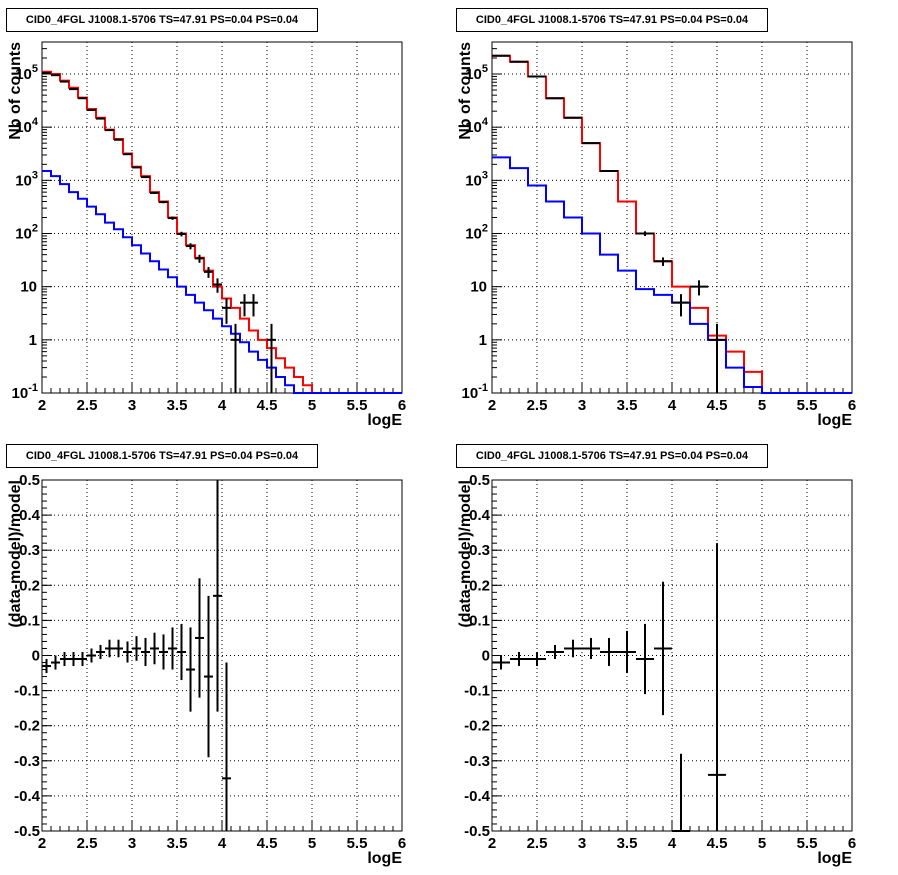 The height and width of the screenshot is (875, 898). I want to click on model-total-line, so click(222, 232).